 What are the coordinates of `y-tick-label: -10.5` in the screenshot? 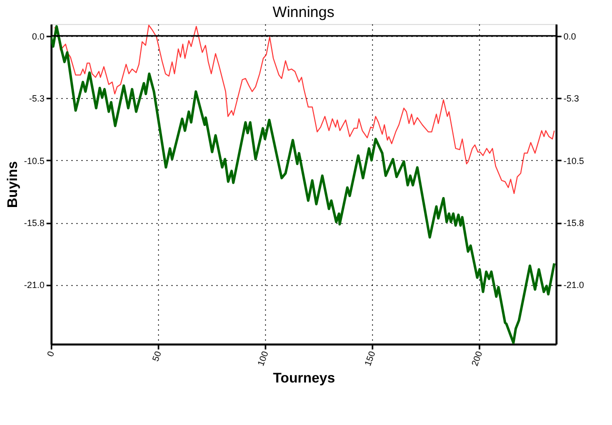 It's located at (34, 161).